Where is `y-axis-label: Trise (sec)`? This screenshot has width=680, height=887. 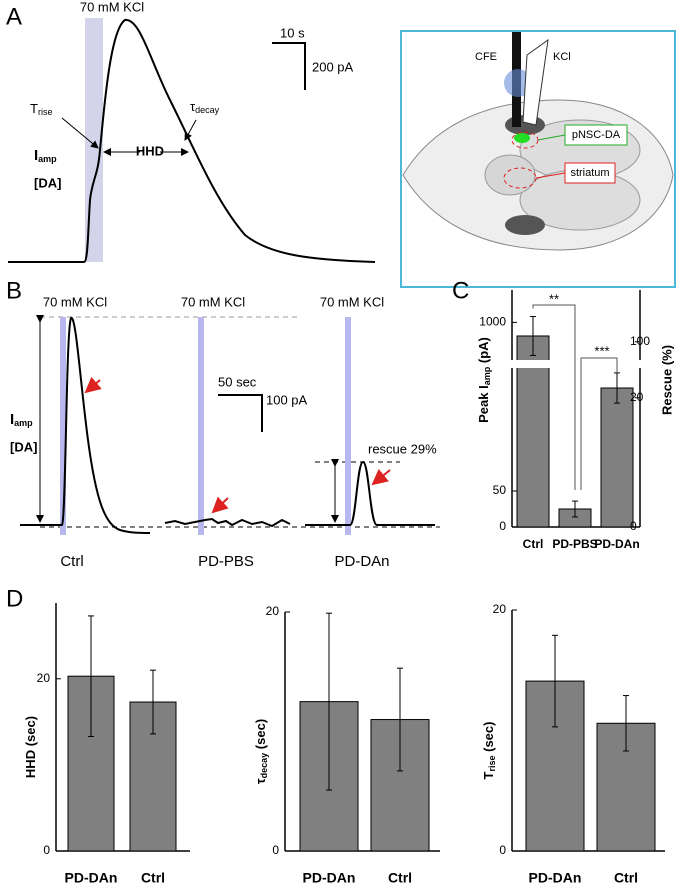 y-axis-label: Trise (sec) is located at coordinates (489, 751).